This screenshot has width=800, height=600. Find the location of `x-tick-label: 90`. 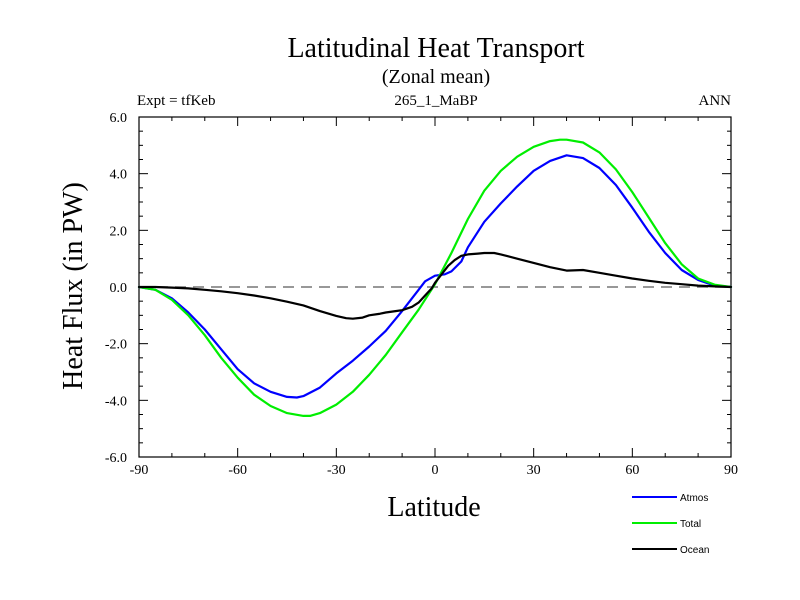

x-tick-label: 90 is located at coordinates (731, 470).